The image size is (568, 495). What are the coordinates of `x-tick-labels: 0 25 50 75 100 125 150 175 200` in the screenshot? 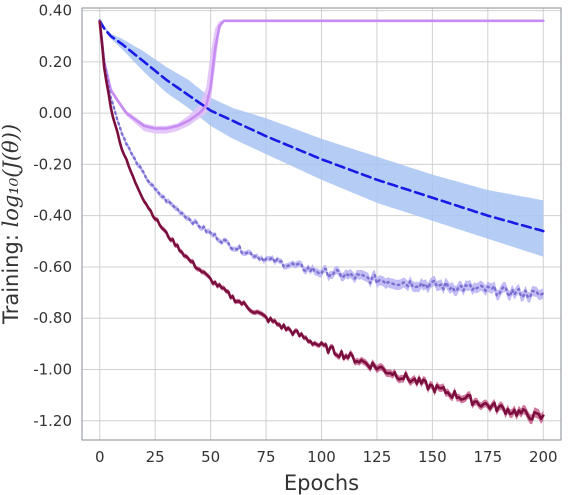 It's located at (326, 457).